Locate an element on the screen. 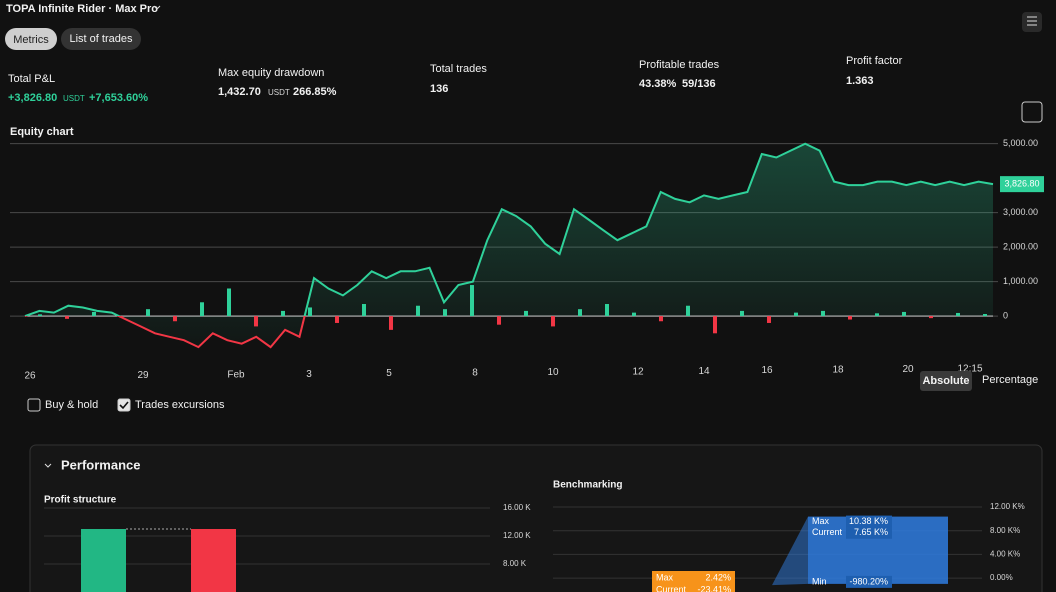  tab-metrics is located at coordinates (31, 39).